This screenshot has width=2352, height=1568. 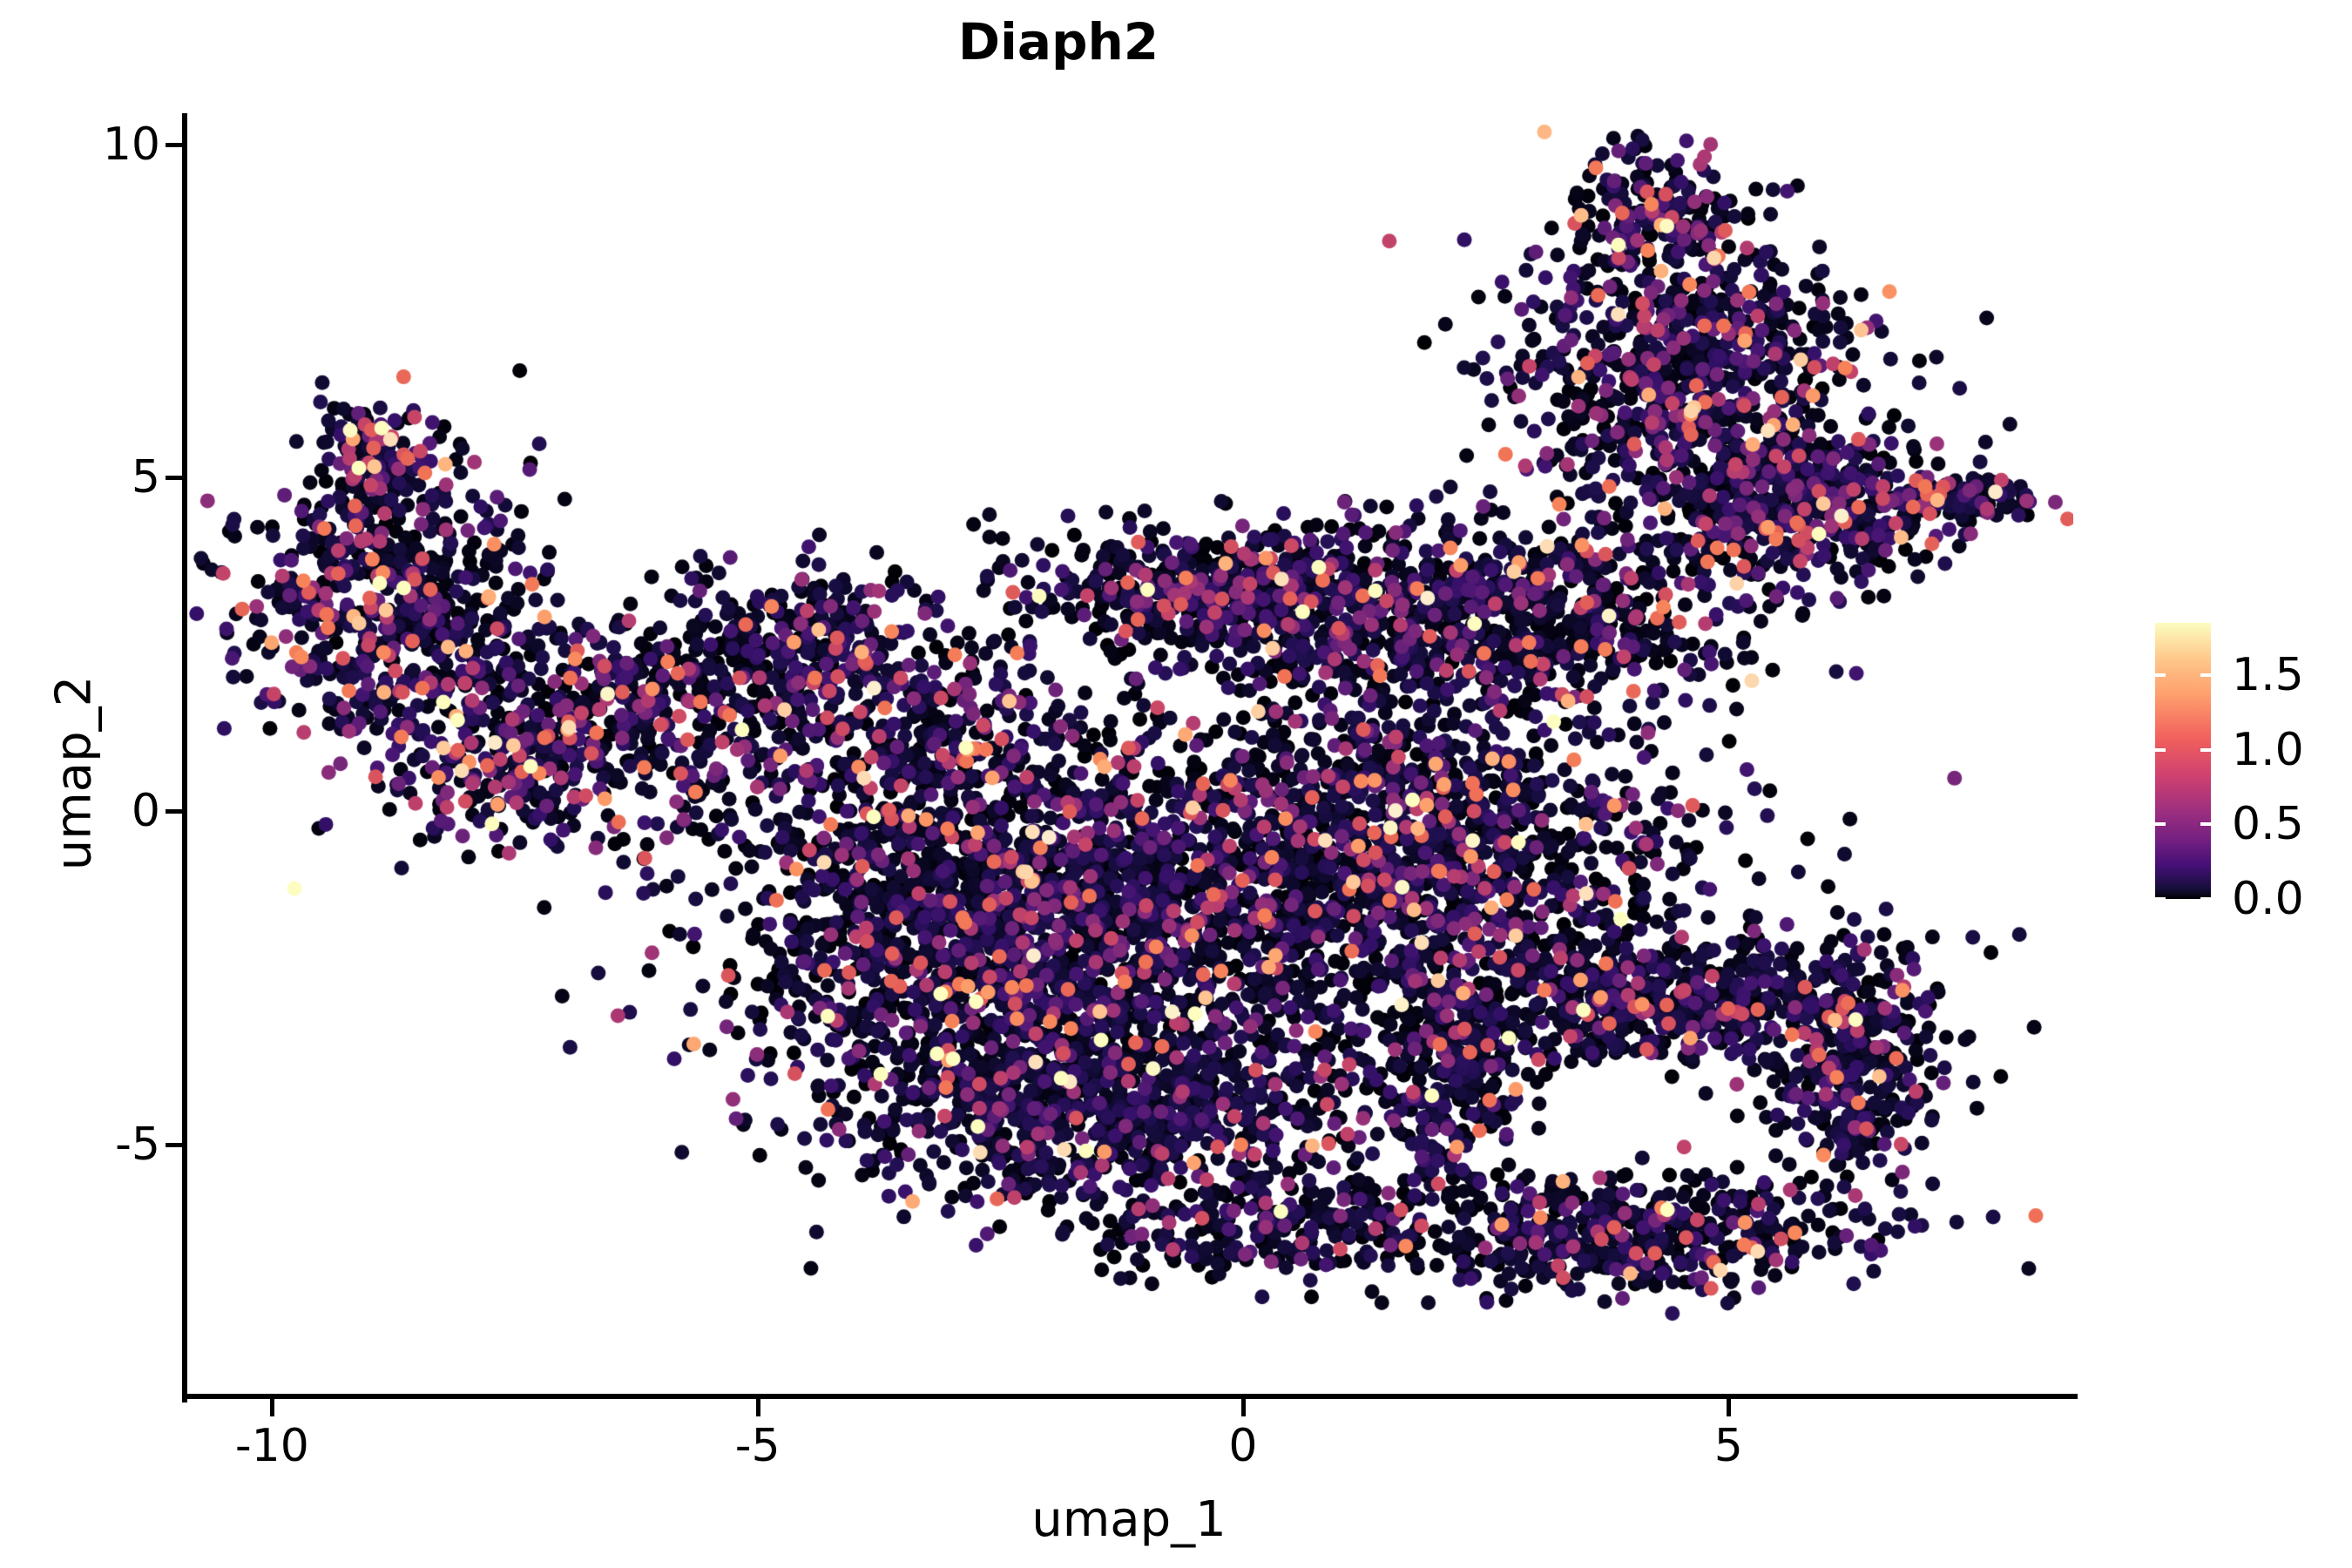 What do you see at coordinates (2183, 761) in the screenshot?
I see `colorbar-gradient` at bounding box center [2183, 761].